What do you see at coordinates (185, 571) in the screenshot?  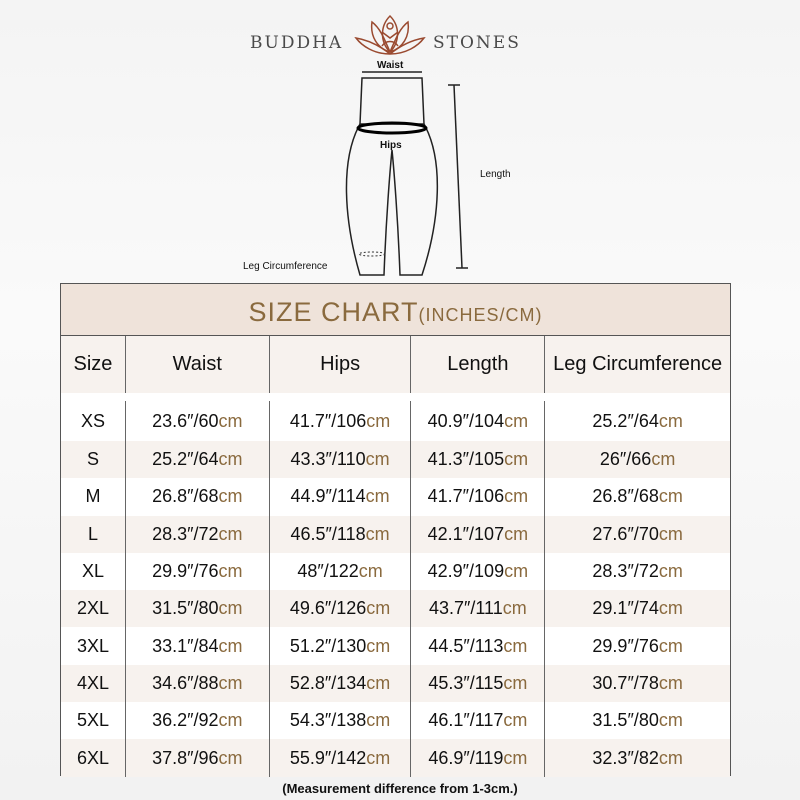 I see `inch-value: 29.9″/76` at bounding box center [185, 571].